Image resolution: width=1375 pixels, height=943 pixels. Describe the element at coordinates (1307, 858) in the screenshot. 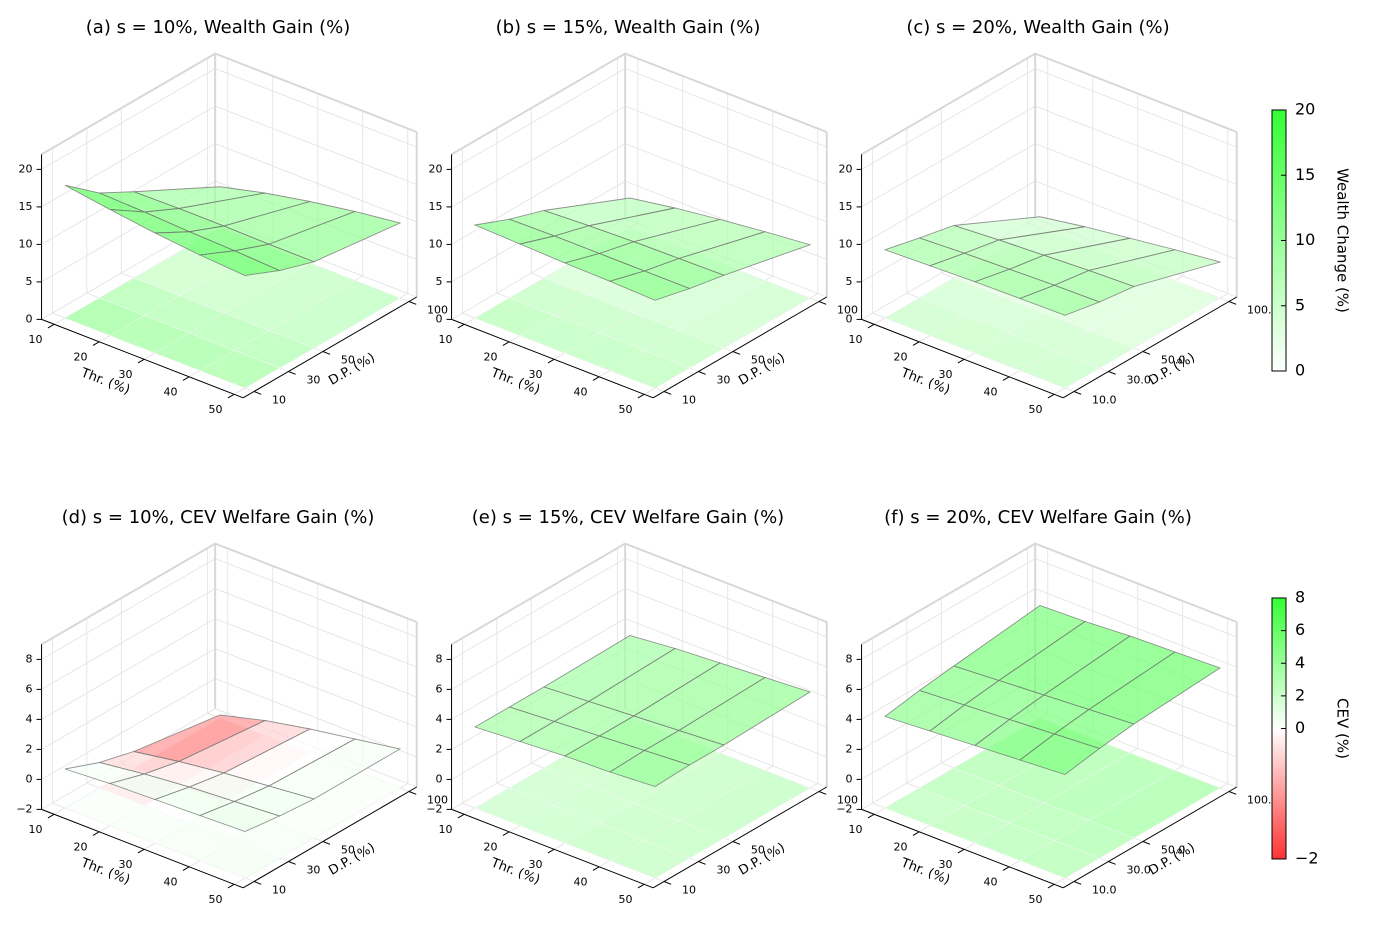

I see `colorbar-tick-label: −2` at that location.